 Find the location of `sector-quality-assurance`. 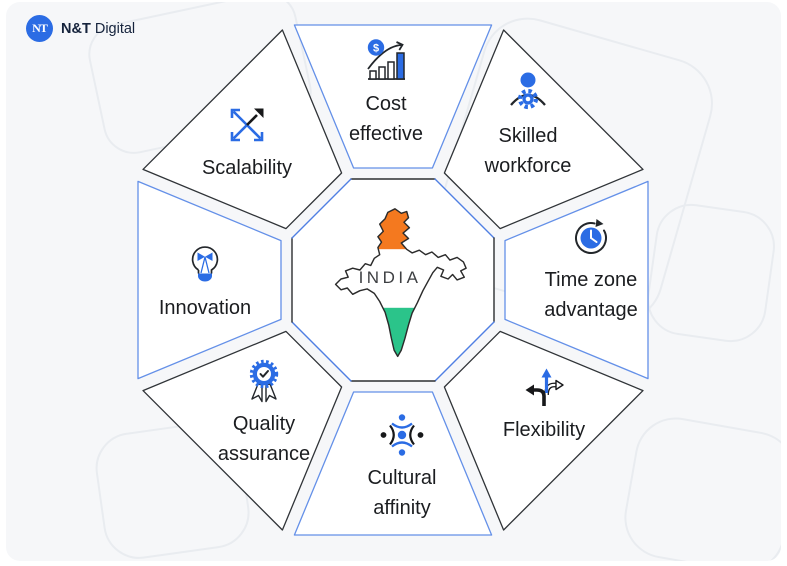

sector-quality-assurance is located at coordinates (242, 430).